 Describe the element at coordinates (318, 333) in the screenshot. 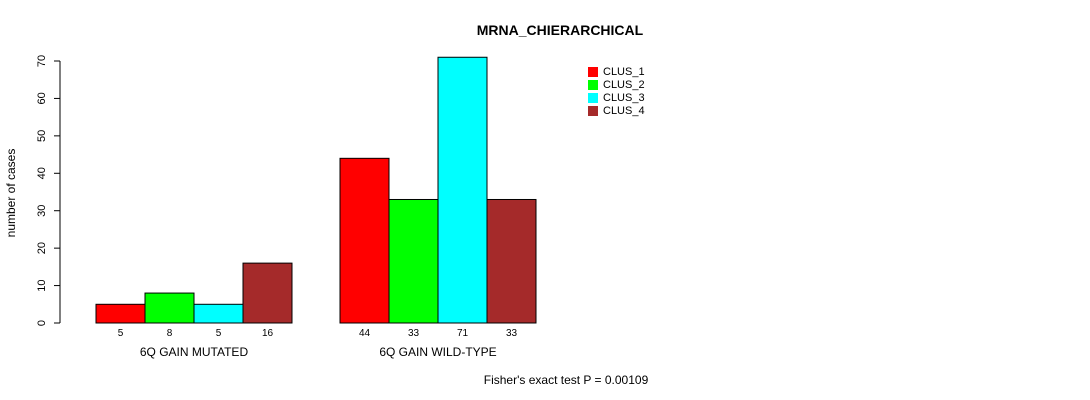

I see `count-labels: 5 8 5 16 44 33 71 33` at that location.